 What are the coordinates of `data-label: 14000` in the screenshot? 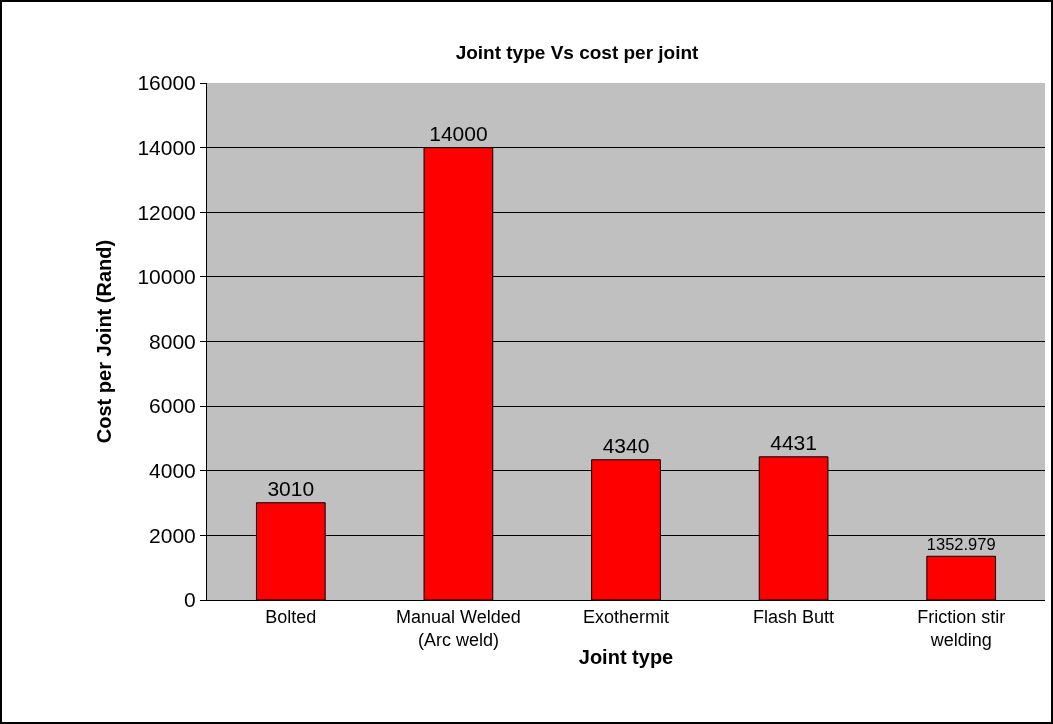 It's located at (458, 133).